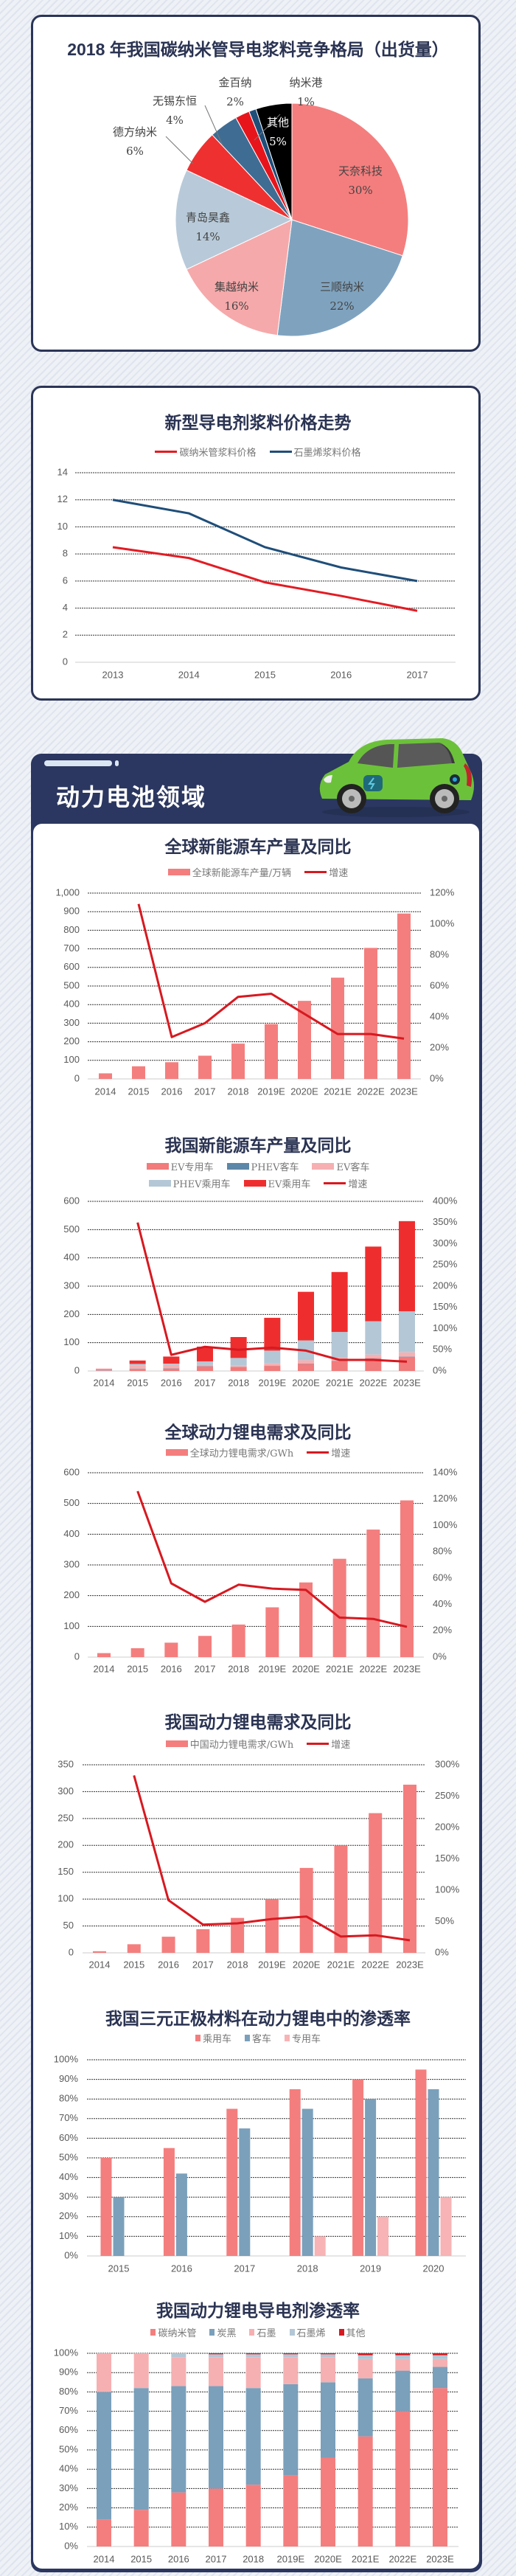 This screenshot has height=2576, width=516. I want to click on x-tick-label: 2013, so click(113, 674).